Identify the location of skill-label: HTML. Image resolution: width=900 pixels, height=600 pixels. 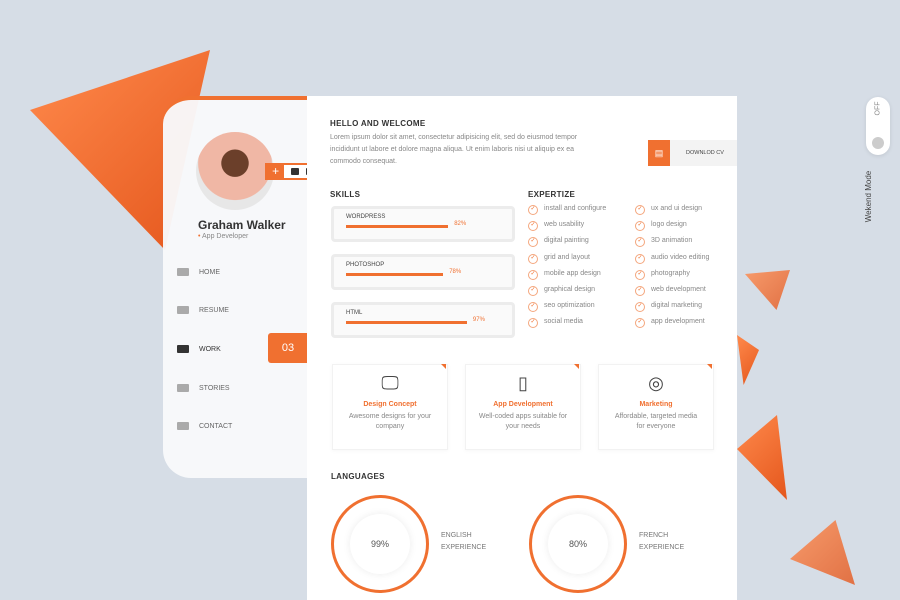
(354, 313).